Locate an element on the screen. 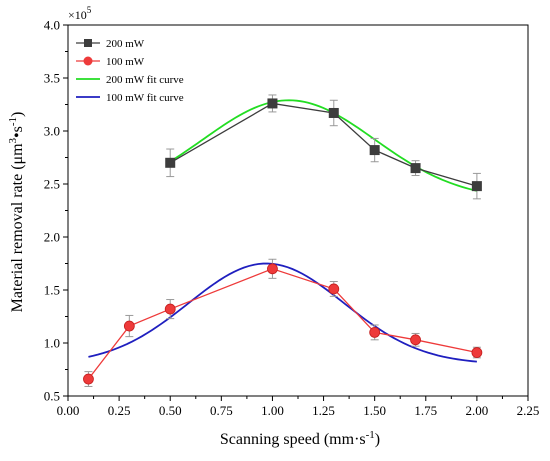  y-tick-label: 0.5 is located at coordinates (52, 396).